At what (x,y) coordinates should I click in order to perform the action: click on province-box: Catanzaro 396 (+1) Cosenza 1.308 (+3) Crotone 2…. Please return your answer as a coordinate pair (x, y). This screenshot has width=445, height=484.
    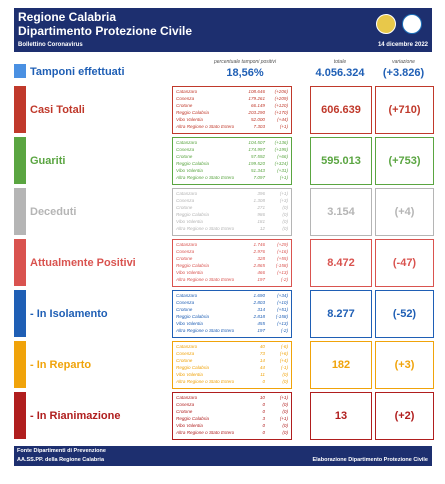
    Looking at the image, I should click on (232, 212).